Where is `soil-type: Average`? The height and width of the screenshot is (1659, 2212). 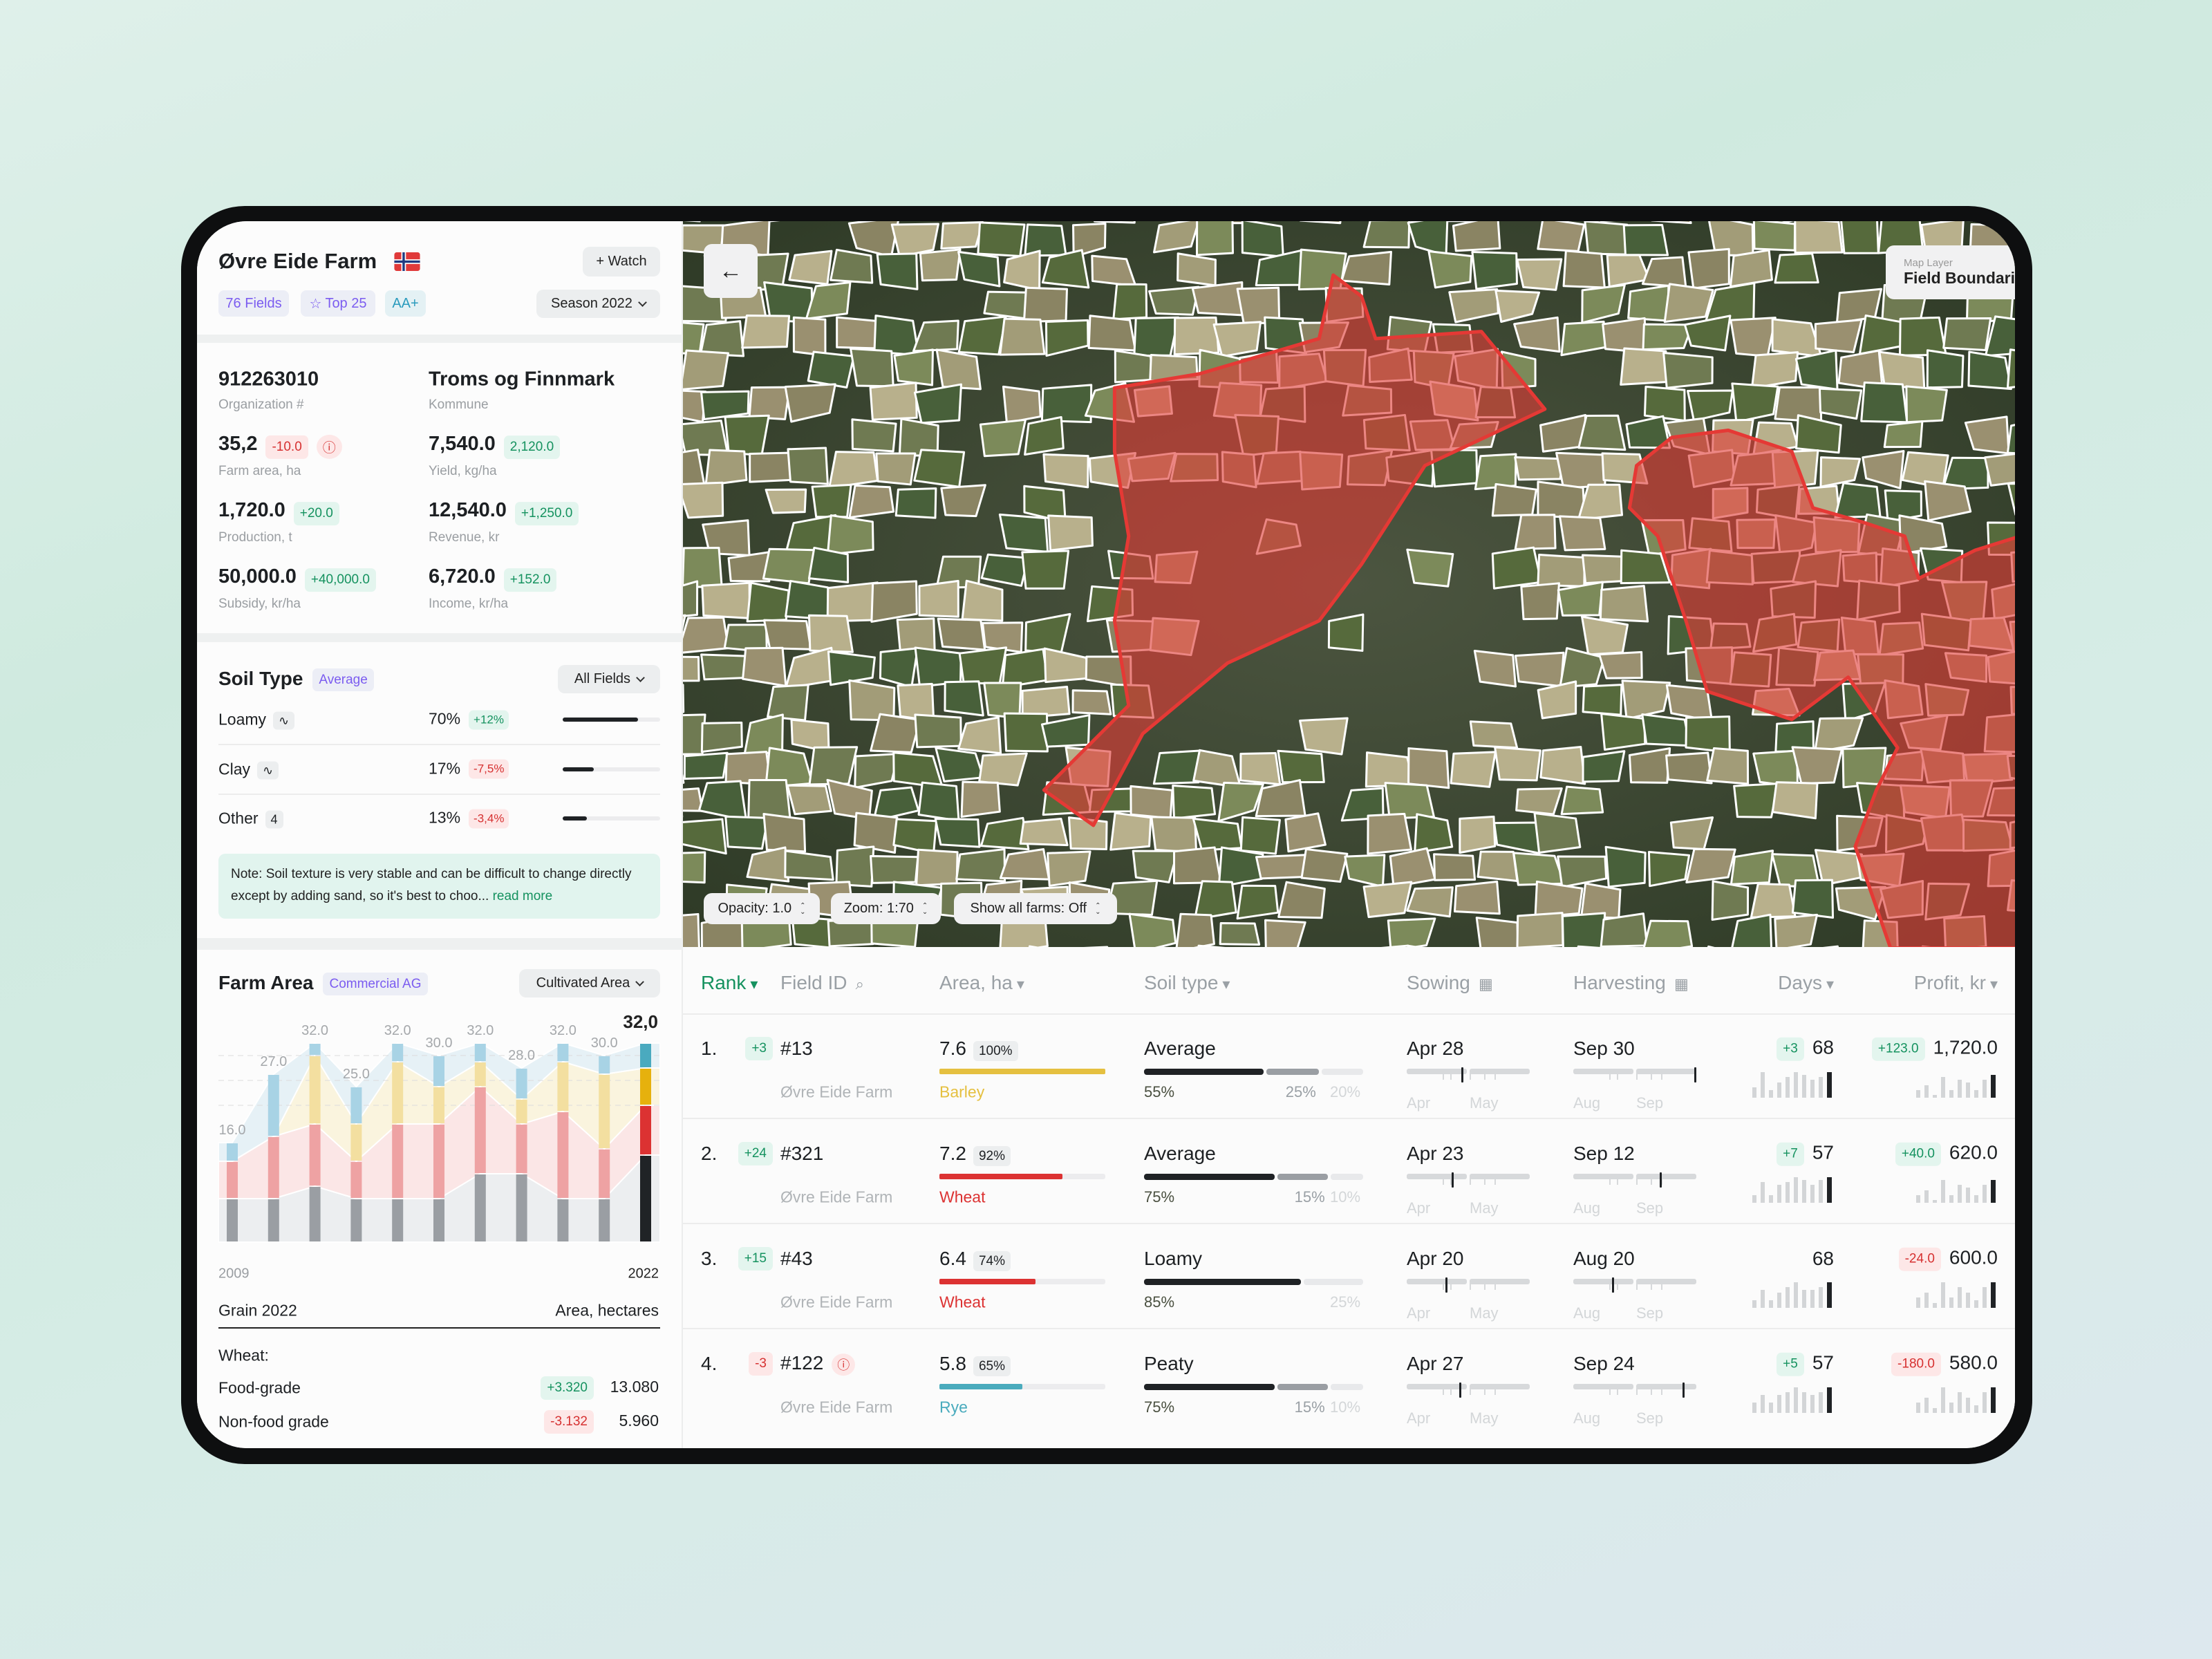
soil-type: Average is located at coordinates (1180, 1153).